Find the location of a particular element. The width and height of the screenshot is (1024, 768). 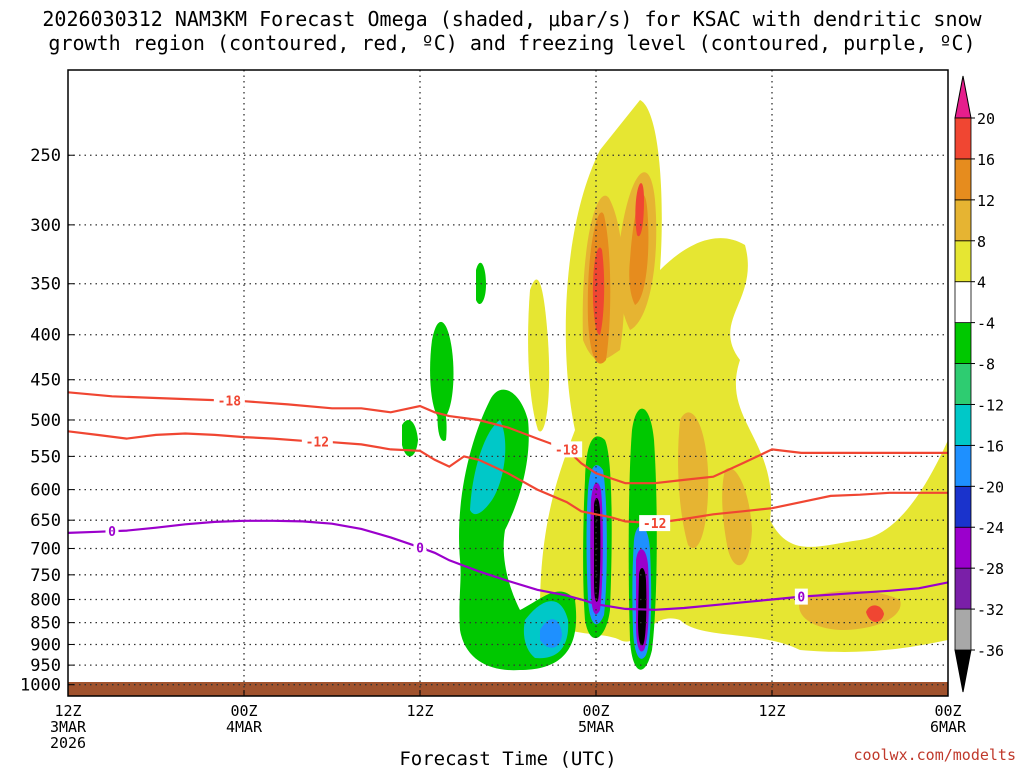

ground-surface-strip is located at coordinates (508, 689).